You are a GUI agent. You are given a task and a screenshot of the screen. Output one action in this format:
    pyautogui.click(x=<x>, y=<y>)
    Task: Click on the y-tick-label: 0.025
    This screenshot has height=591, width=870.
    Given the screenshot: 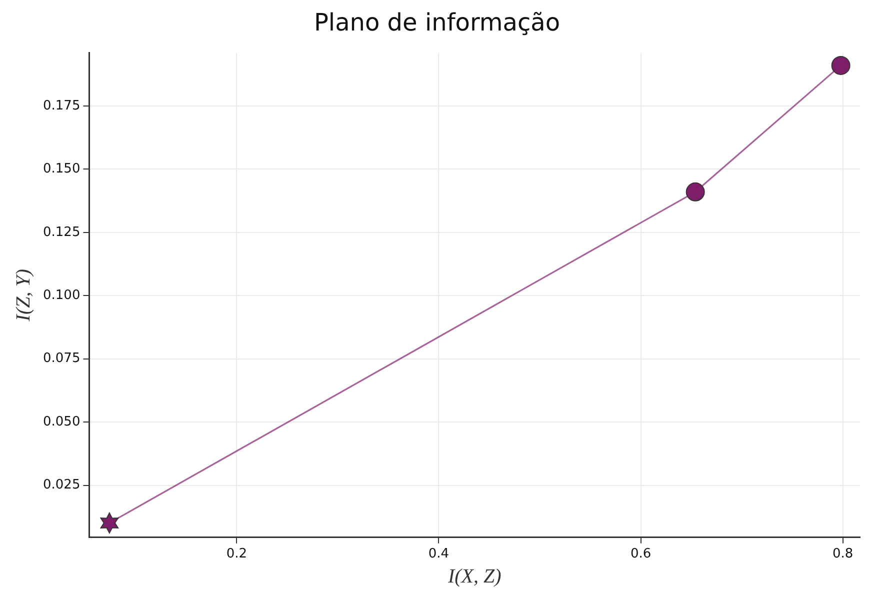 What is the action you would take?
    pyautogui.click(x=61, y=485)
    